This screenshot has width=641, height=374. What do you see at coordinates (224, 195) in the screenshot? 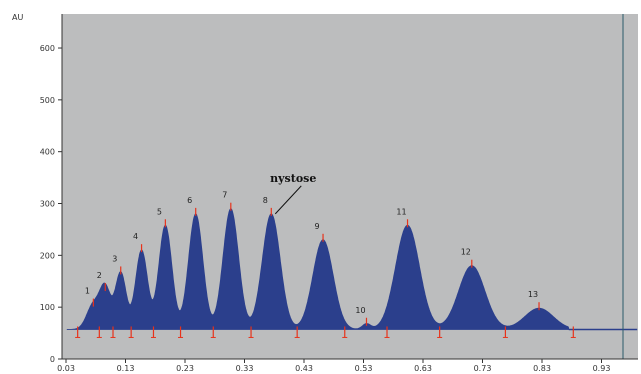
I see `peak-label: 7` at bounding box center [224, 195].